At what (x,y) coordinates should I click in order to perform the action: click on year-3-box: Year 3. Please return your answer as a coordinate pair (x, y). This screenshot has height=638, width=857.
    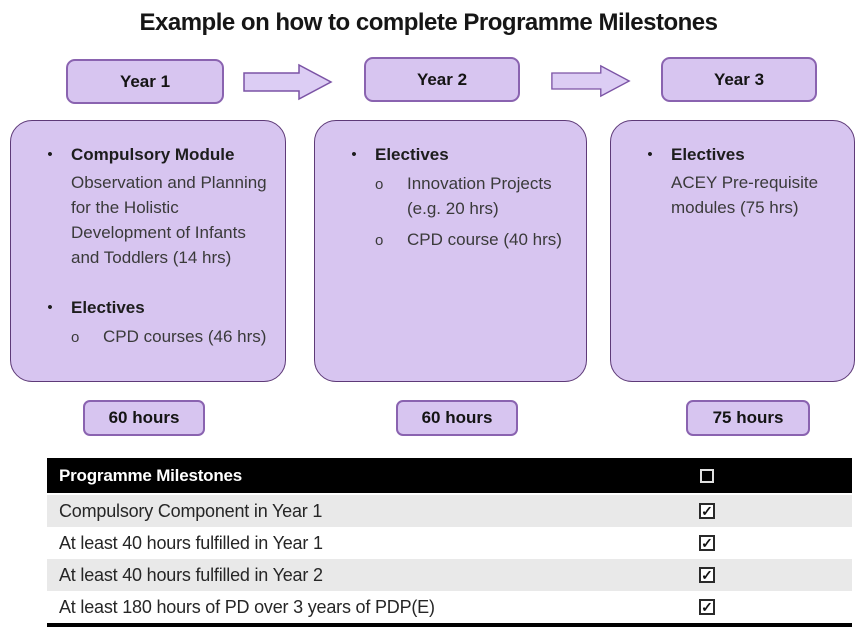
    Looking at the image, I should click on (739, 79).